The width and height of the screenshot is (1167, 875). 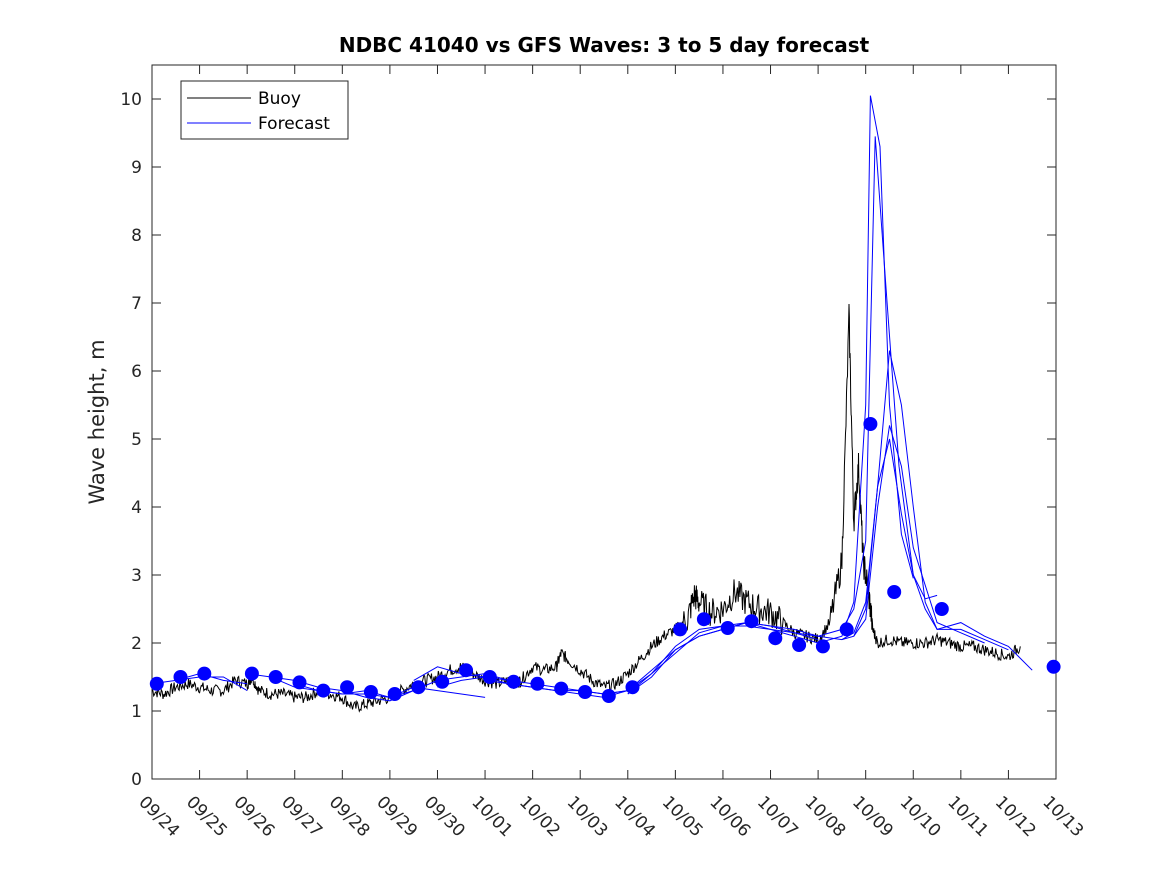 What do you see at coordinates (131, 100) in the screenshot?
I see `y-tick-label: 10` at bounding box center [131, 100].